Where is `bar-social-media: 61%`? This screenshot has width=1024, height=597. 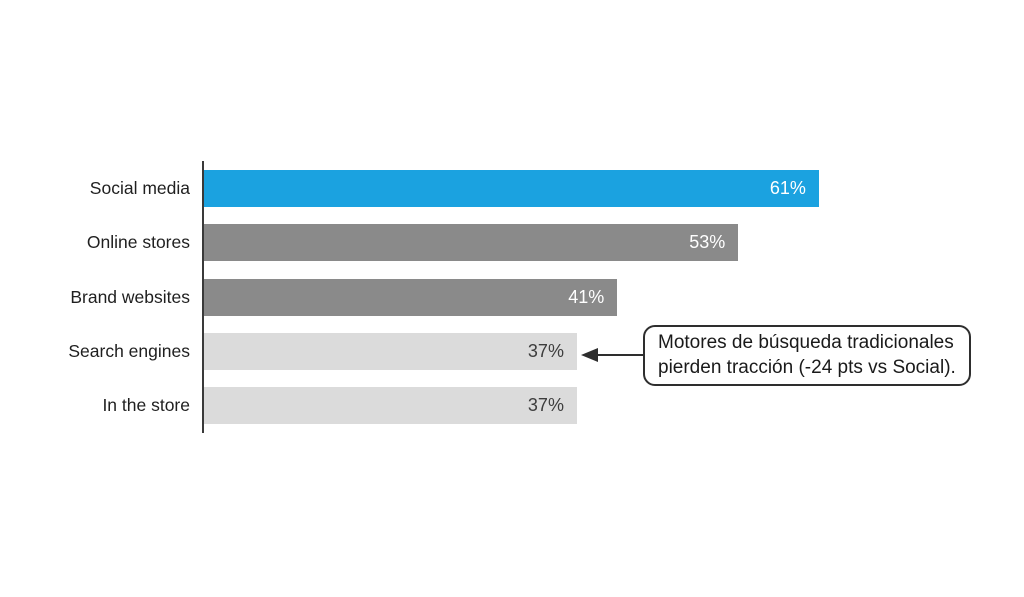 bar-social-media: 61% is located at coordinates (511, 188).